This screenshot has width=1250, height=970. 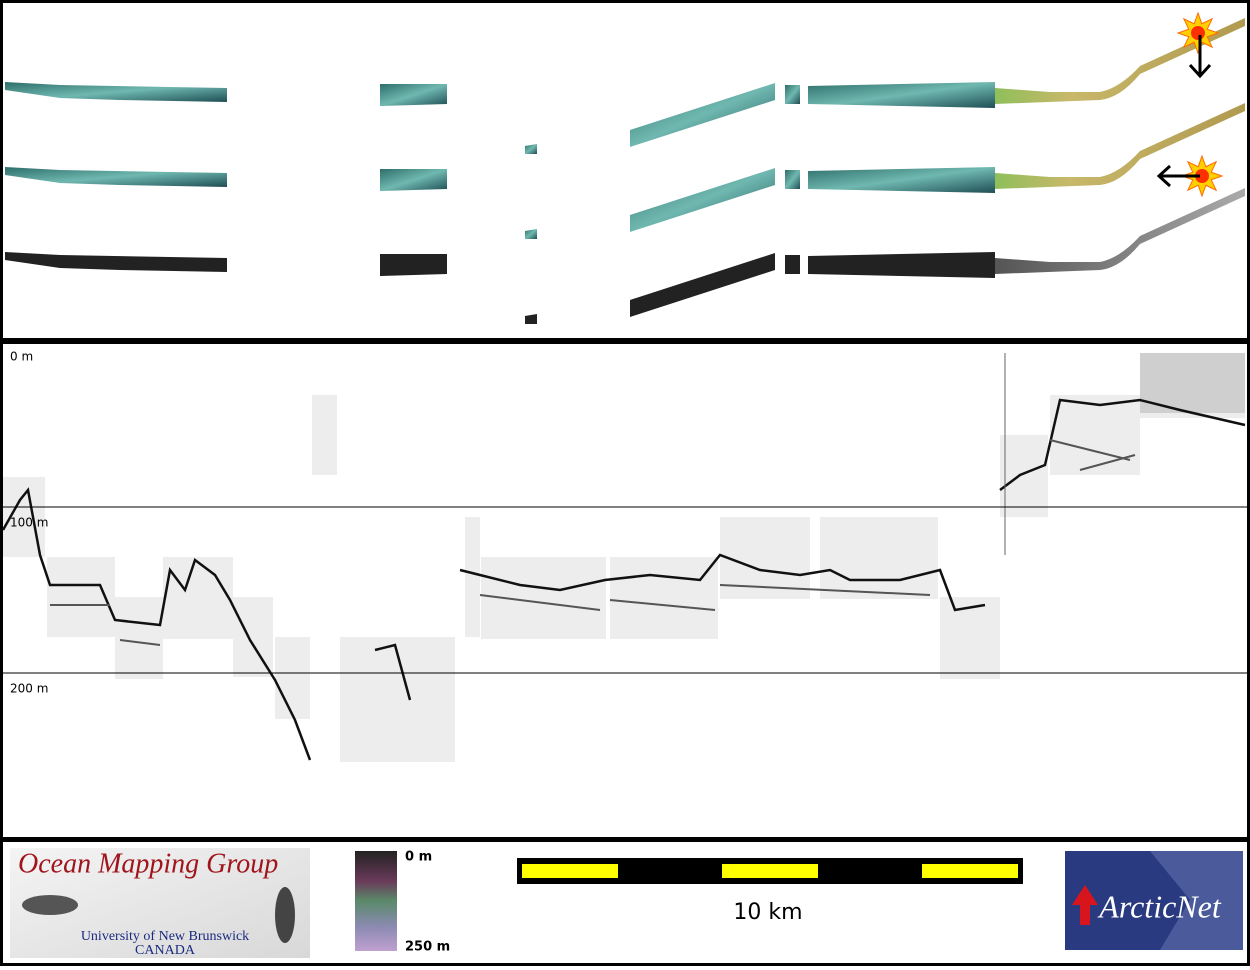 I want to click on maple-leaf, so click(x=1085, y=905).